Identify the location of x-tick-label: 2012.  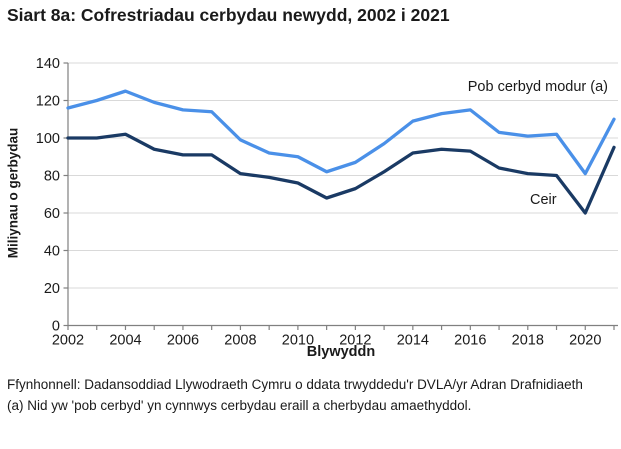
(355, 341).